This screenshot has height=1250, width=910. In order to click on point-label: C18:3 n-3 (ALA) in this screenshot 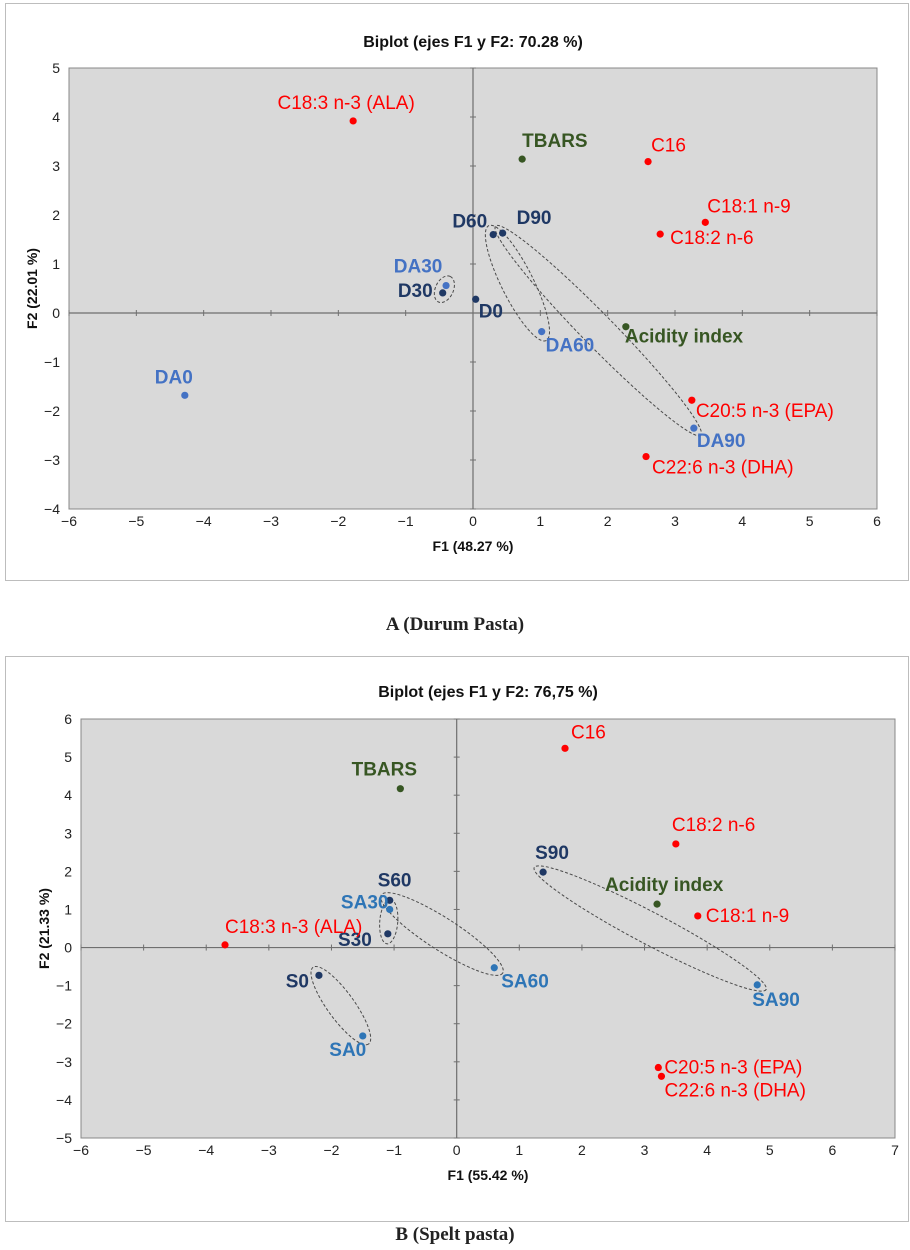, I will do `click(345, 103)`.